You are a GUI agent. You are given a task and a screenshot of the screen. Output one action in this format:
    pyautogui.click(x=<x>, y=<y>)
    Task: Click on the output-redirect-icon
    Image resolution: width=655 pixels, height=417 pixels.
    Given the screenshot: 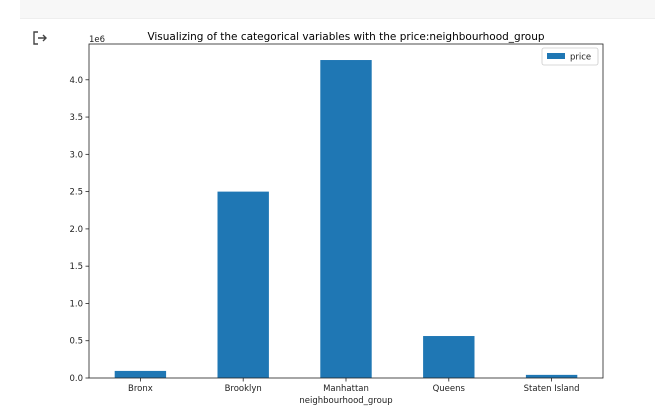 What is the action you would take?
    pyautogui.click(x=40, y=38)
    